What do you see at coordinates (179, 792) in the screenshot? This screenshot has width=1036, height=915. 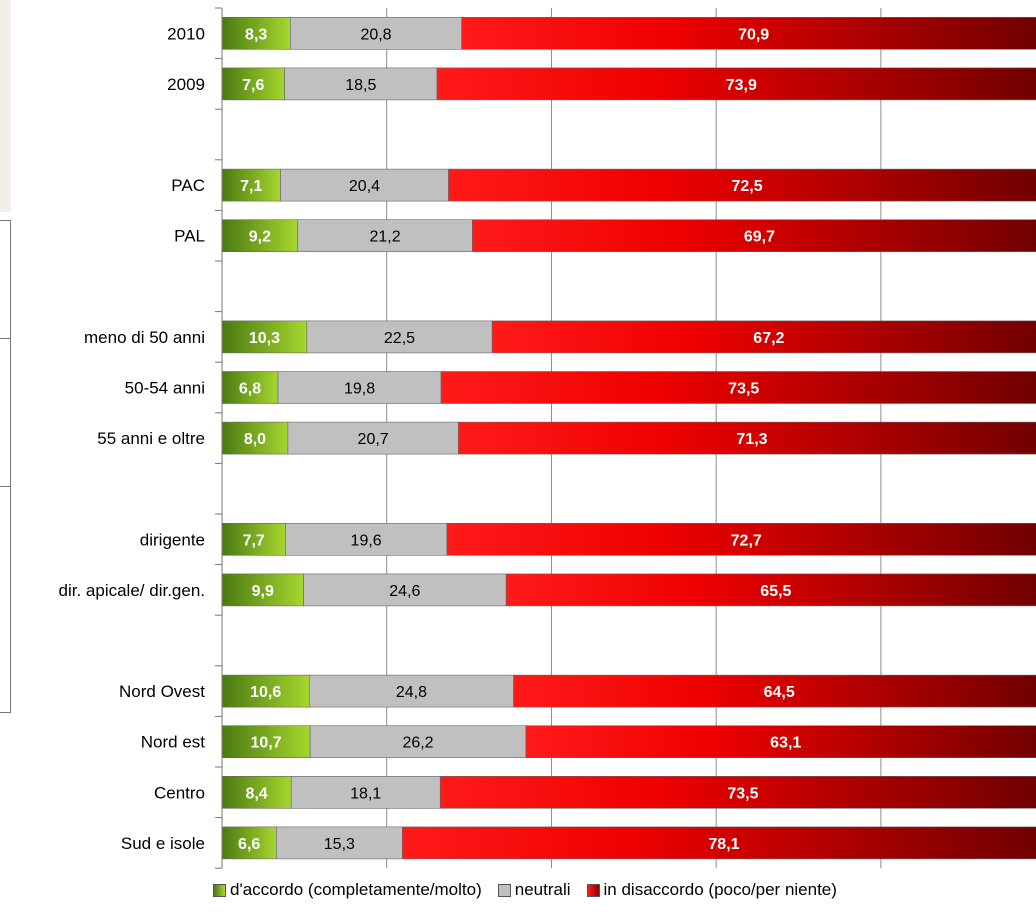 I see `category-label: Centro` at bounding box center [179, 792].